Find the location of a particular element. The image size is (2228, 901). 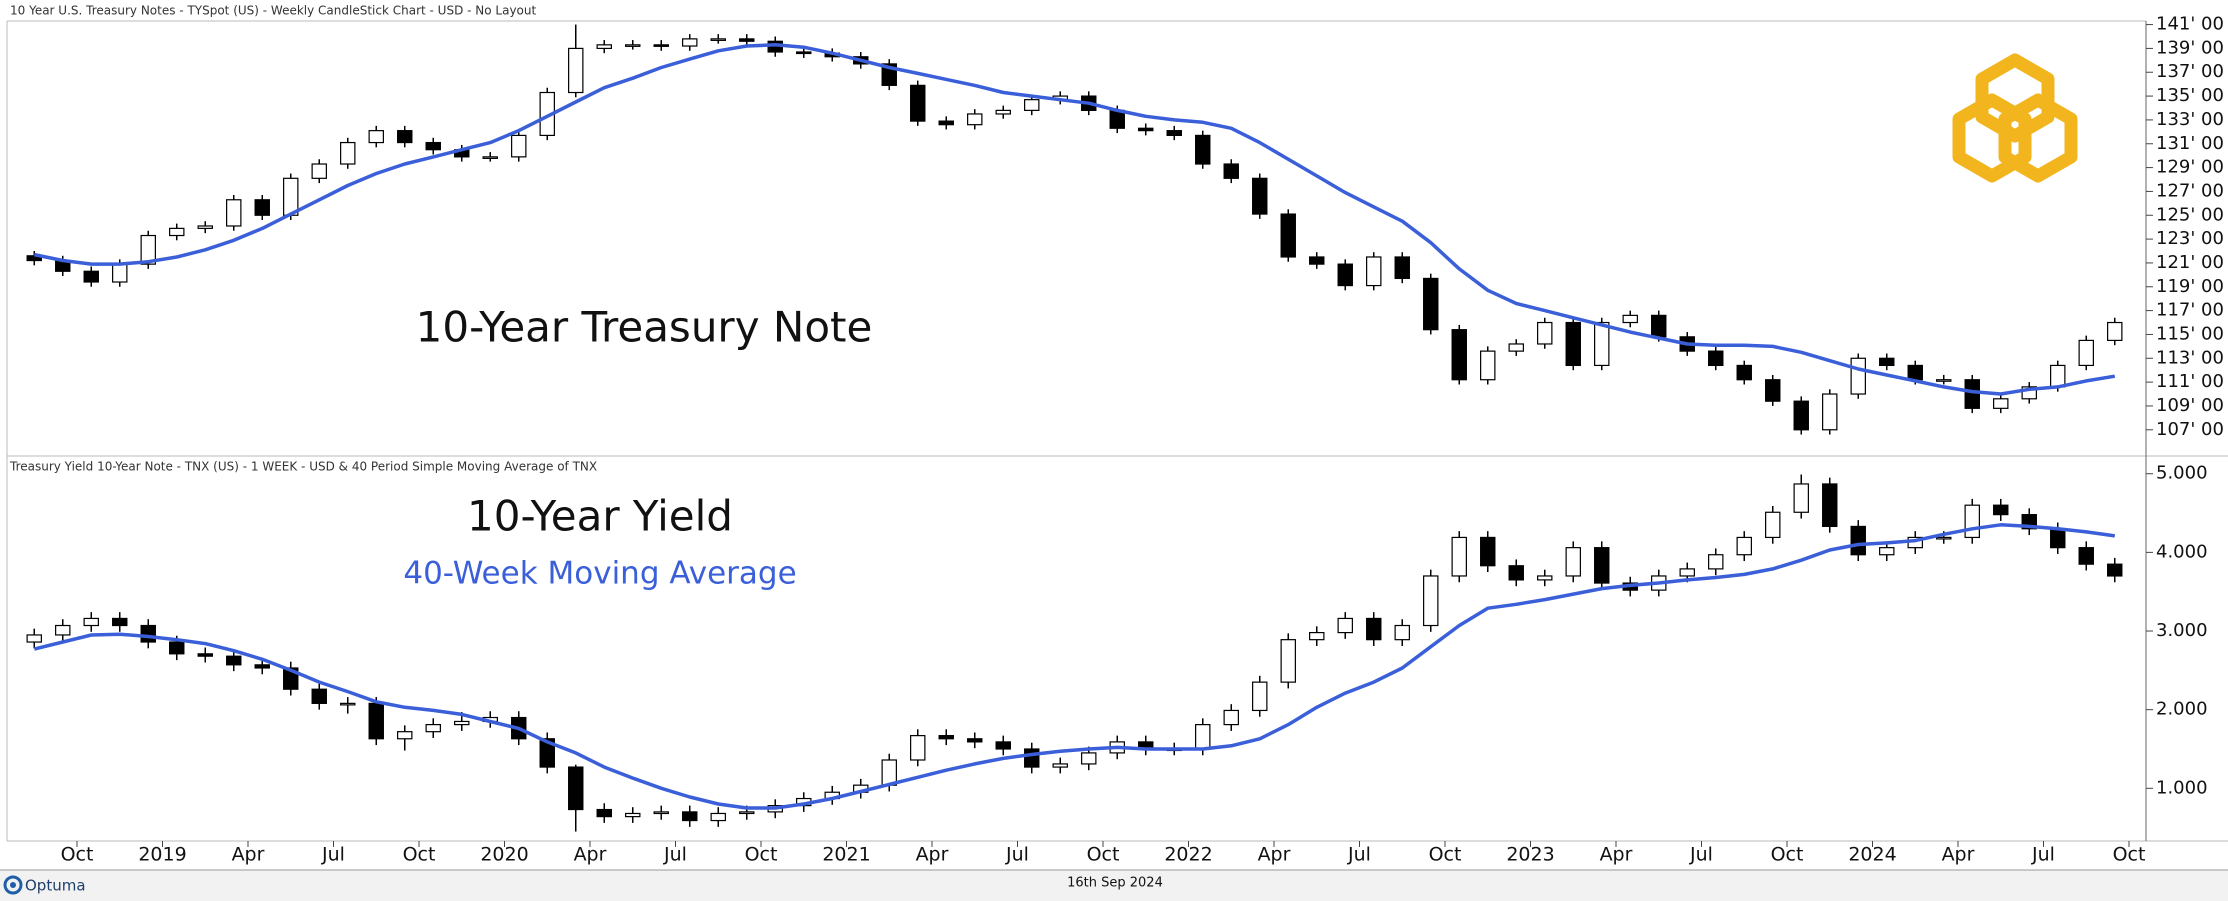

y-tick-label: 119' 00 is located at coordinates (2190, 286).